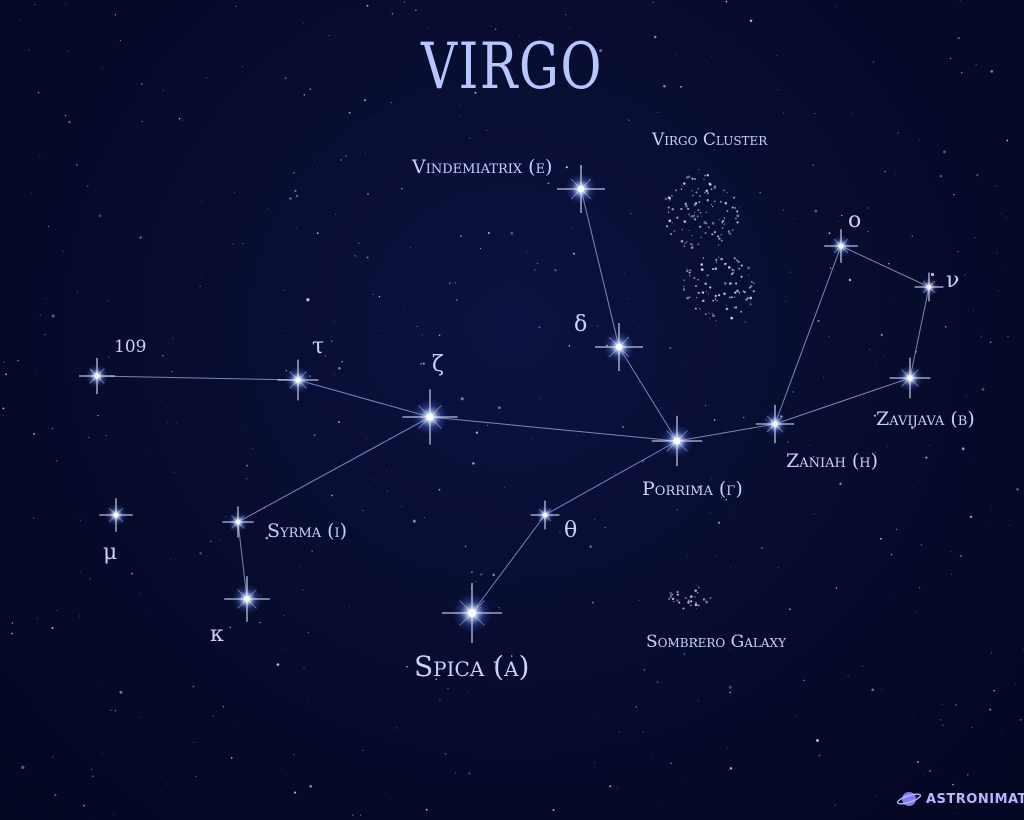 The height and width of the screenshot is (820, 1024). Describe the element at coordinates (581, 324) in the screenshot. I see `label-delta: δ` at that location.